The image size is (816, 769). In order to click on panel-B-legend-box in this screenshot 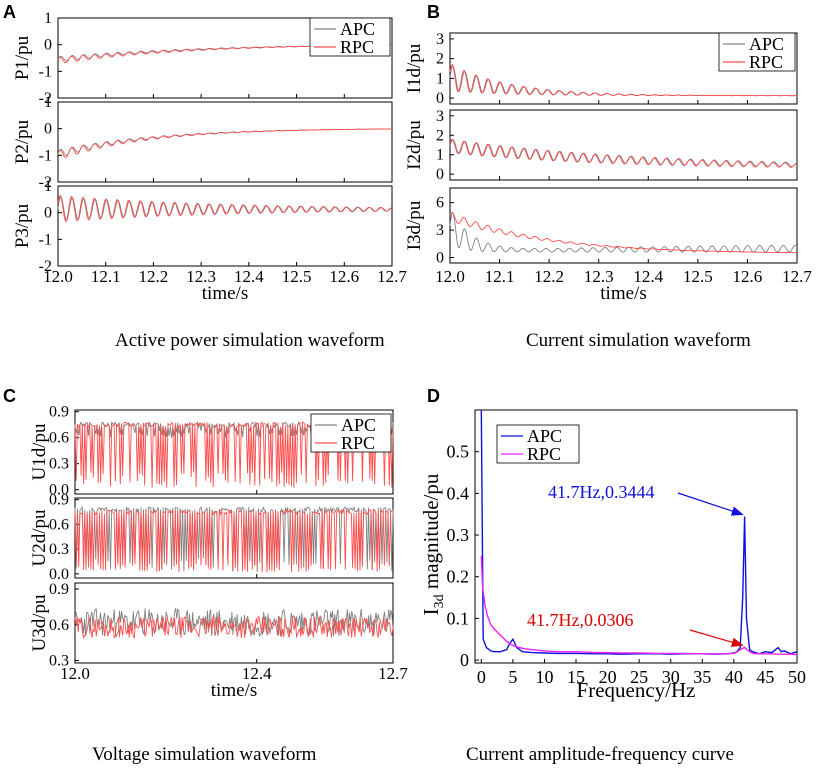, I will do `click(757, 52)`.